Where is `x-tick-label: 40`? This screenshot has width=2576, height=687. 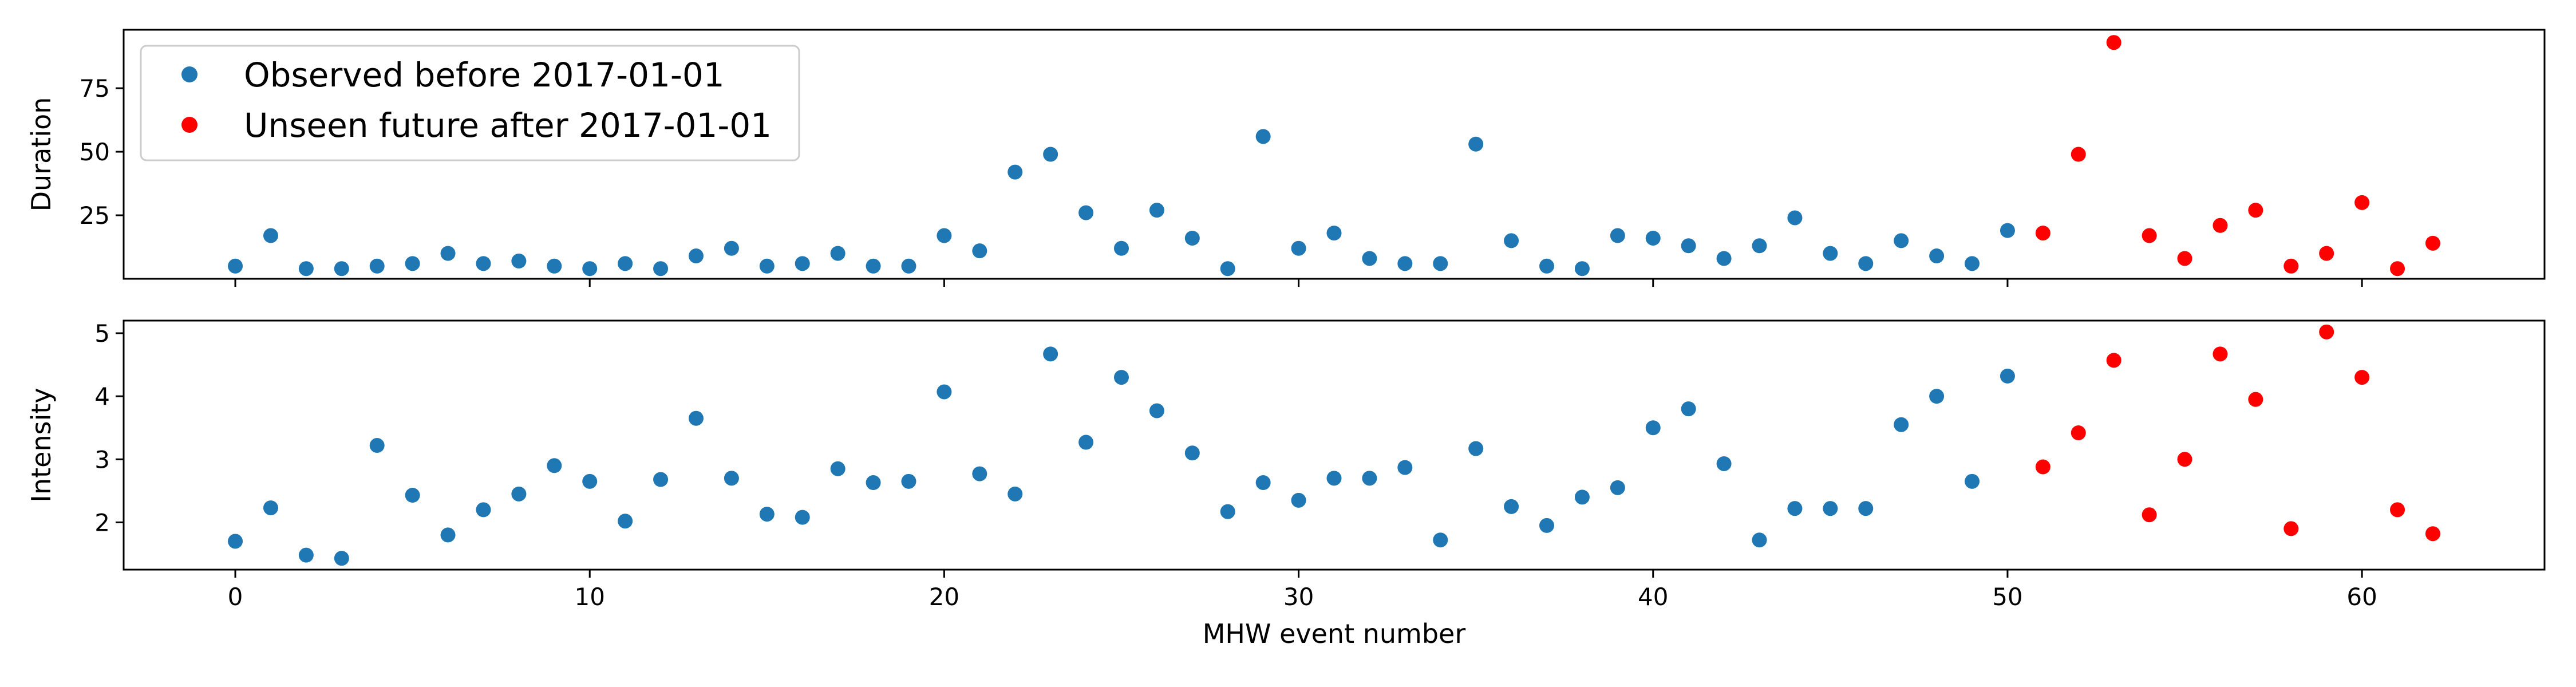
x-tick-label: 40 is located at coordinates (1653, 597).